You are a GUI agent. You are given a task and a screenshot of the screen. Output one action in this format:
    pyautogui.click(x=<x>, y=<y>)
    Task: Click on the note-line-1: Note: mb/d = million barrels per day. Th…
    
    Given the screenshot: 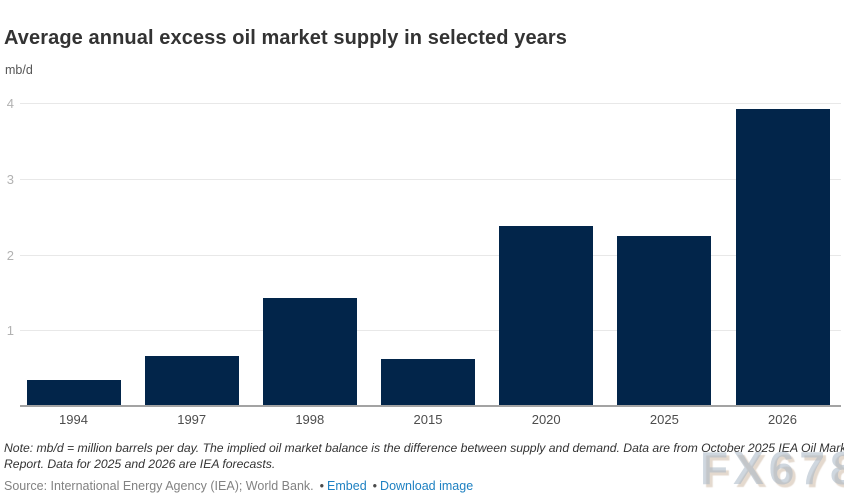 What is the action you would take?
    pyautogui.click(x=424, y=448)
    